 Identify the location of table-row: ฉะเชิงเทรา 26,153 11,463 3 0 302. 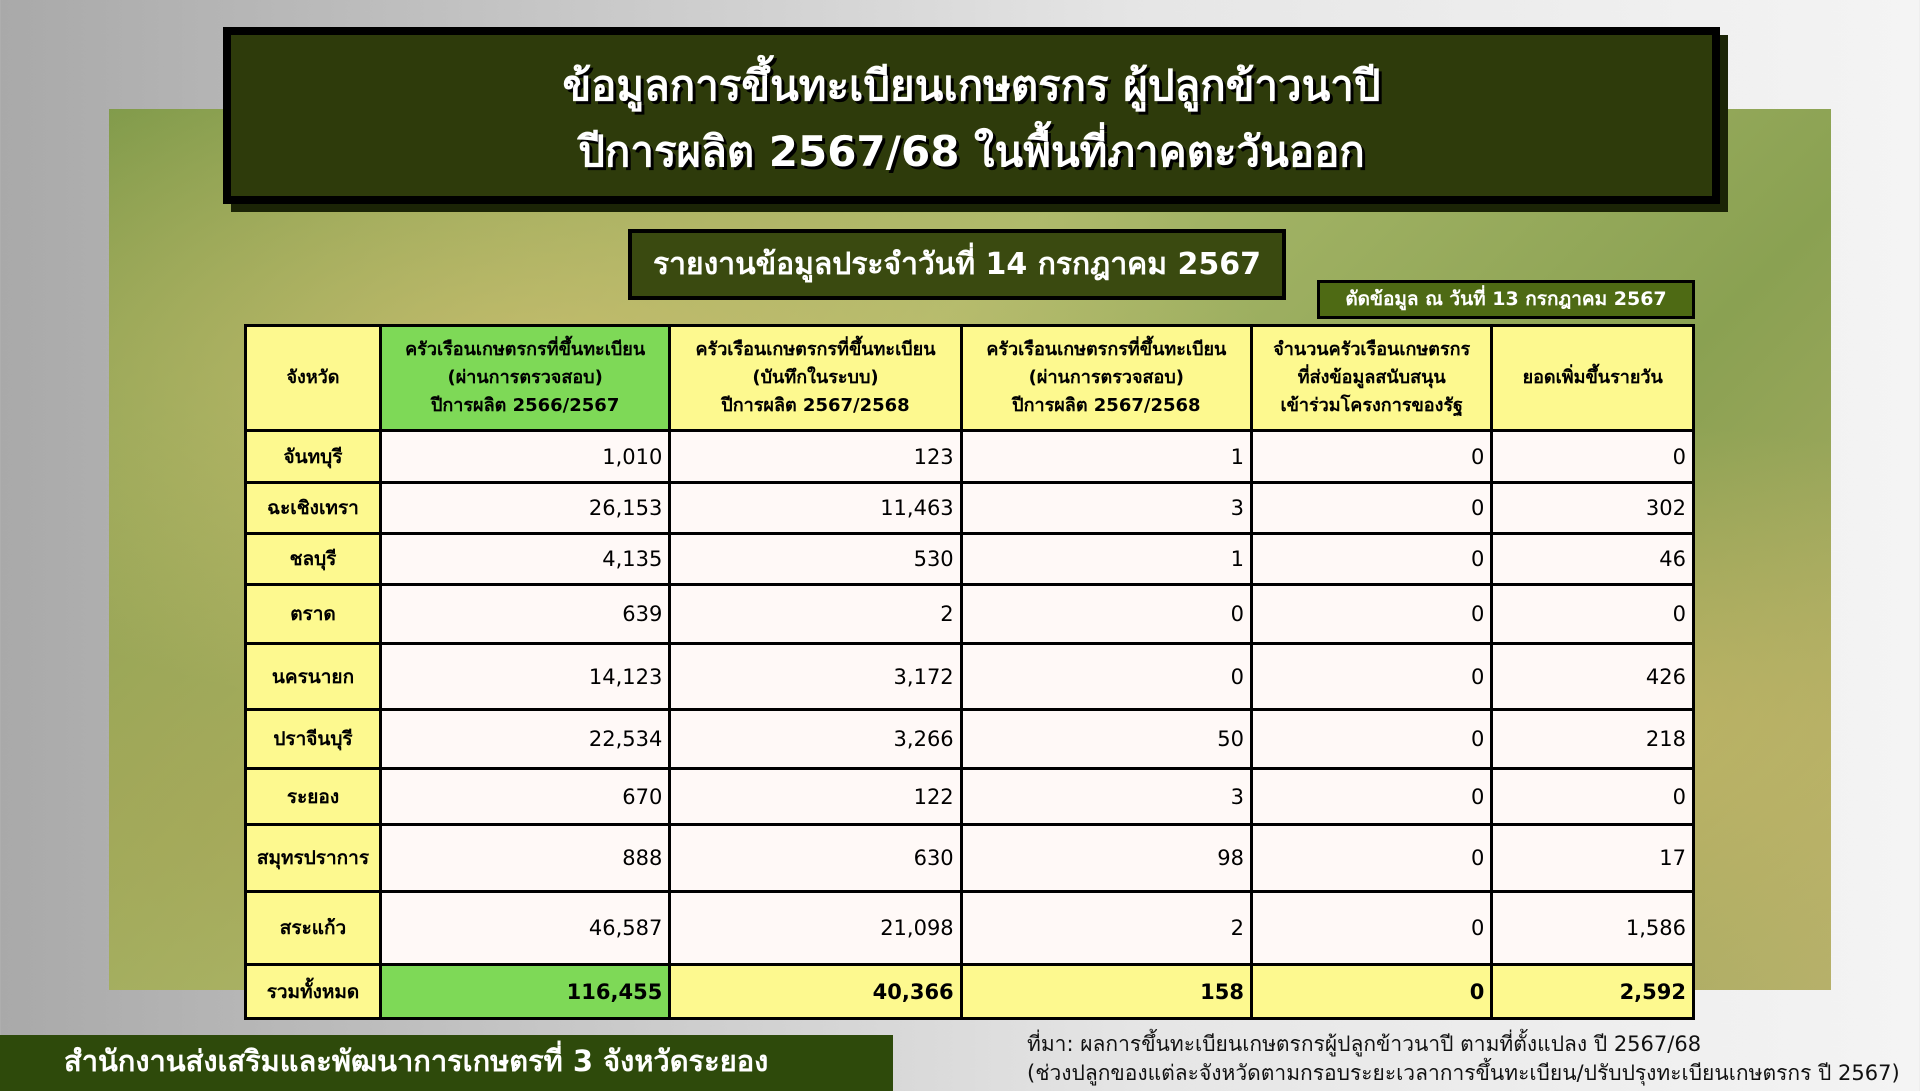
(969, 508).